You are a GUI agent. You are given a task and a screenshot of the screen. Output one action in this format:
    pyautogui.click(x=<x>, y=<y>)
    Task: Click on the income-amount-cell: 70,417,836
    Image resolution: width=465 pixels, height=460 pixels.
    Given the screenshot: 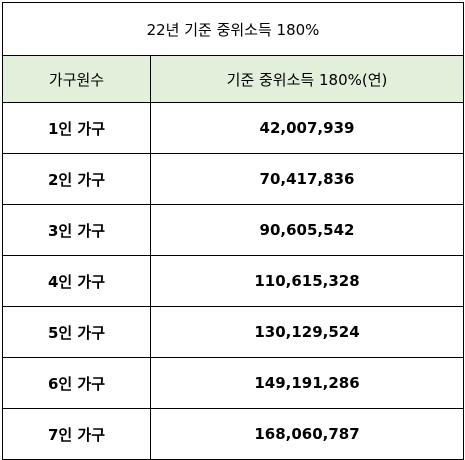 What is the action you would take?
    pyautogui.click(x=307, y=179)
    